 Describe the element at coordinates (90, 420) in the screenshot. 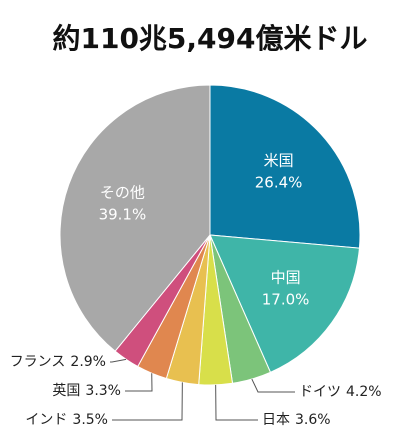

I see `slice-value: 3.5%` at that location.